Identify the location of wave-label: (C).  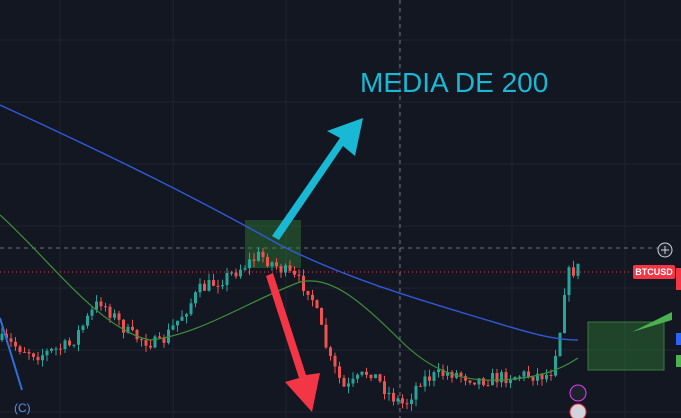
(22, 408).